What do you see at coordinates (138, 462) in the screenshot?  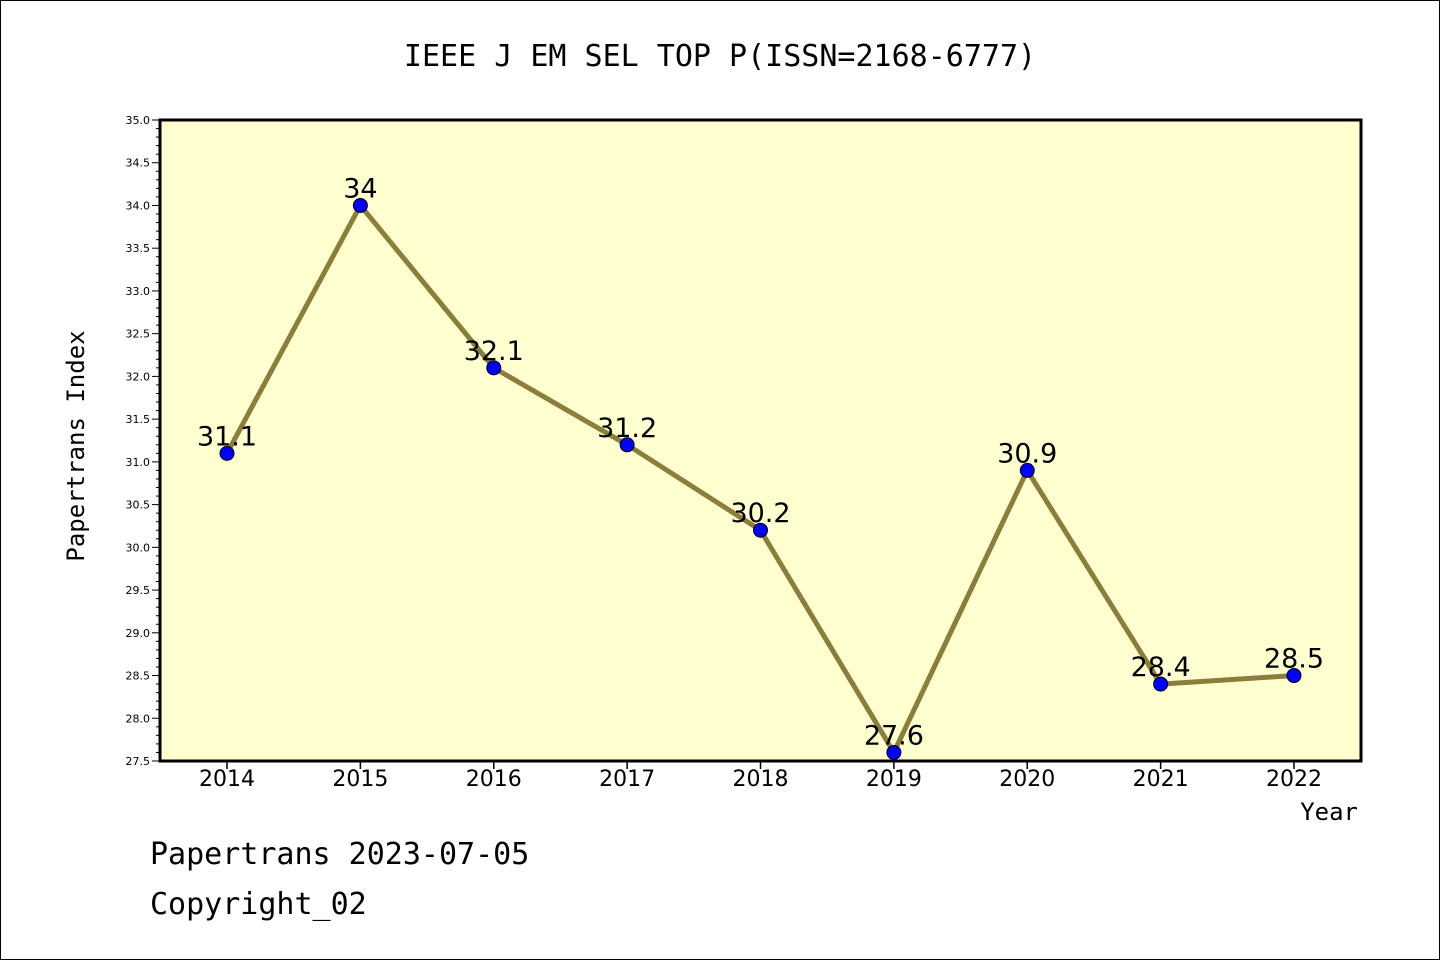 I see `y-tick-label: 31.0` at bounding box center [138, 462].